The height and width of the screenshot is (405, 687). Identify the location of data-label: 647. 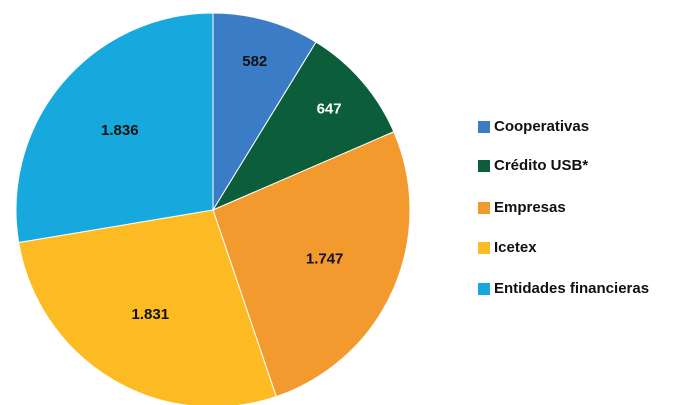
(329, 108).